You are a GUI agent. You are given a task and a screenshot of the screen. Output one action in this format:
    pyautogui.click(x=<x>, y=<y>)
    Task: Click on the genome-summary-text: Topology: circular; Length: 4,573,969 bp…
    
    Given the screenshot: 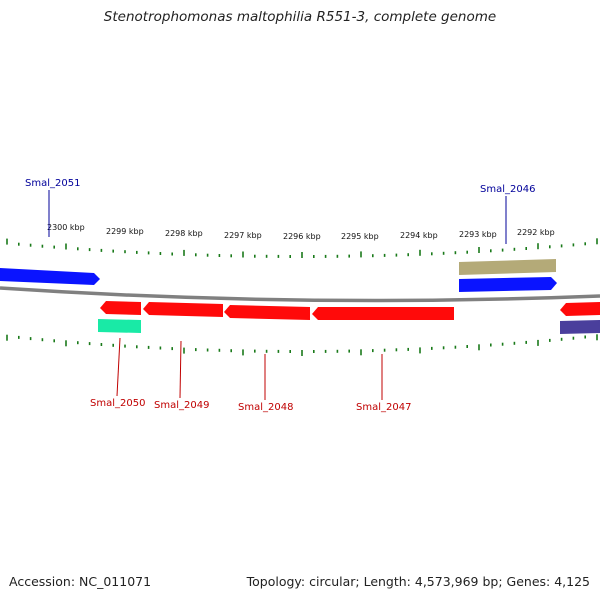 What is the action you would take?
    pyautogui.click(x=418, y=581)
    